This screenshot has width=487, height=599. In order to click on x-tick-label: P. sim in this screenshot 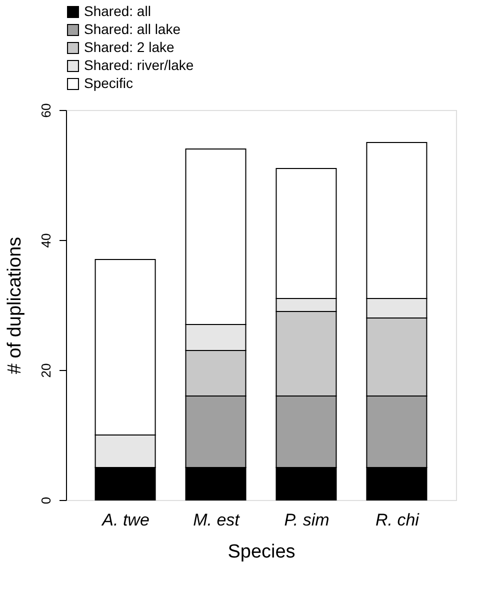, I will do `click(307, 520)`.